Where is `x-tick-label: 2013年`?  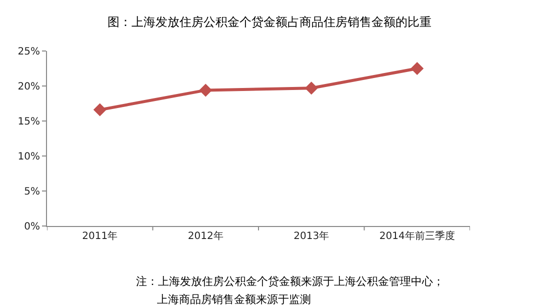 x-tick-label: 2013年 is located at coordinates (312, 236).